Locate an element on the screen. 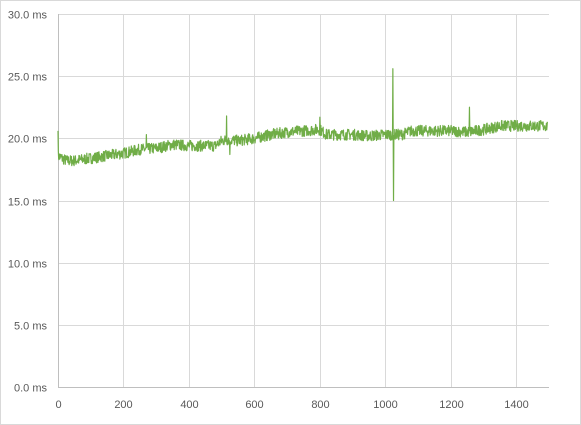  x-tick-label: 800 is located at coordinates (320, 405).